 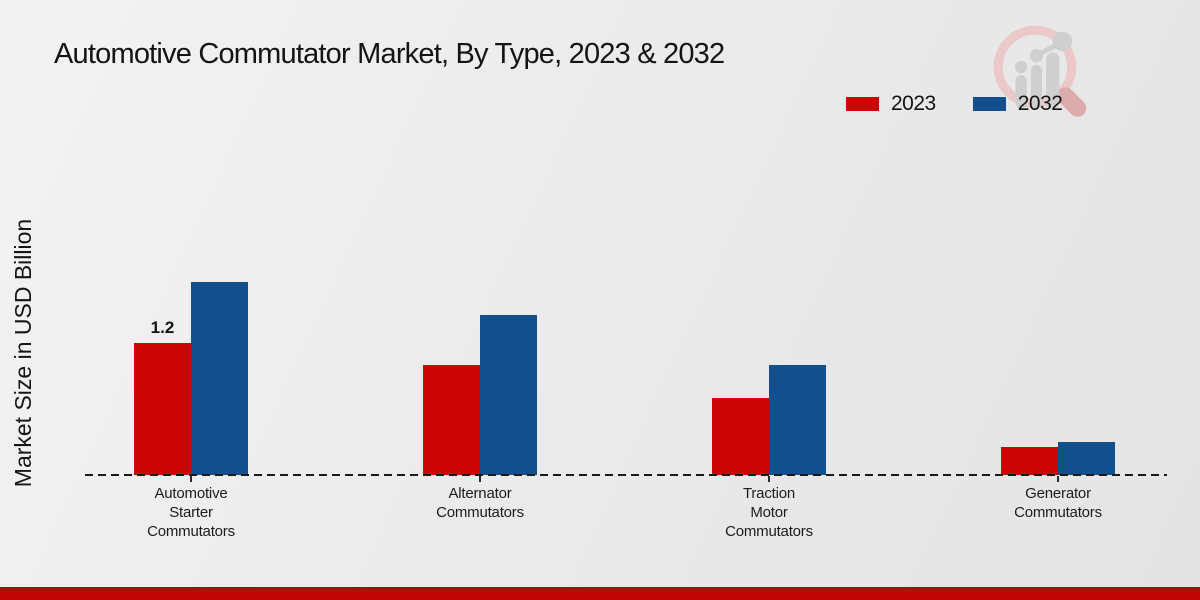 What do you see at coordinates (740, 436) in the screenshot?
I see `bar-2023-traction-motor-commutators` at bounding box center [740, 436].